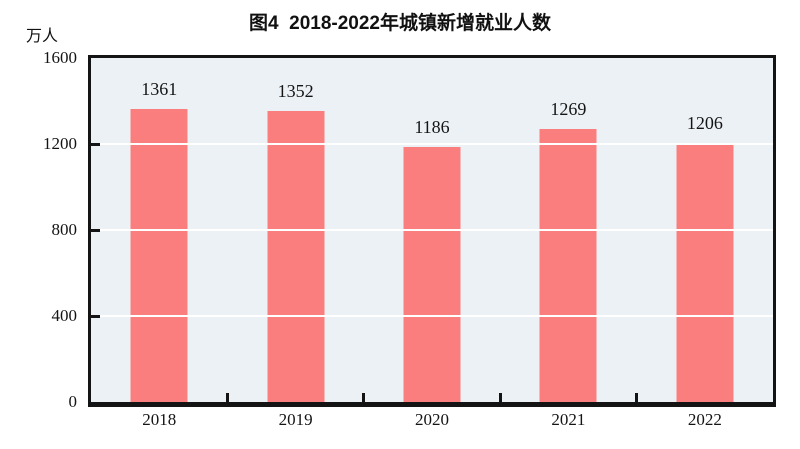 The width and height of the screenshot is (800, 449). I want to click on x-axis-label-2022: 2022, so click(704, 419).